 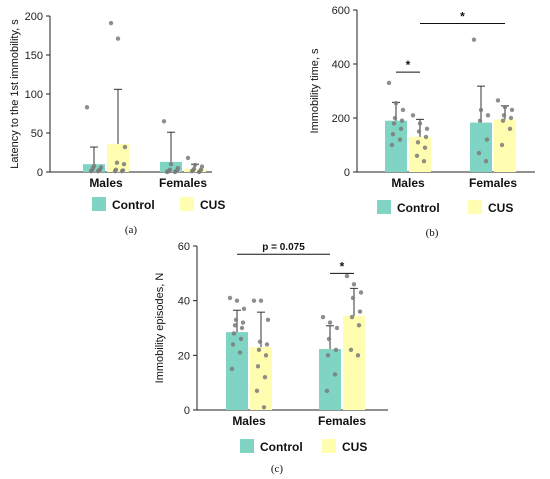 I want to click on bar-control-females, so click(x=171, y=166).